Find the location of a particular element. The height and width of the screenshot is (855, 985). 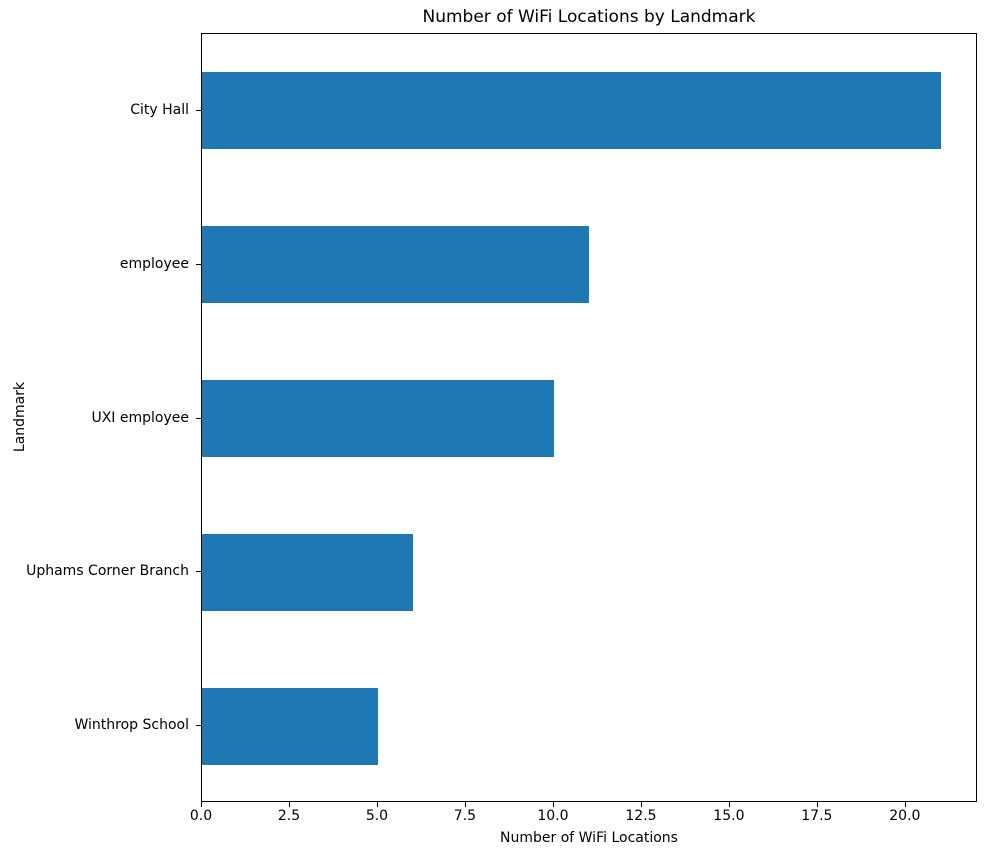

bar-winthrop-school is located at coordinates (290, 726).